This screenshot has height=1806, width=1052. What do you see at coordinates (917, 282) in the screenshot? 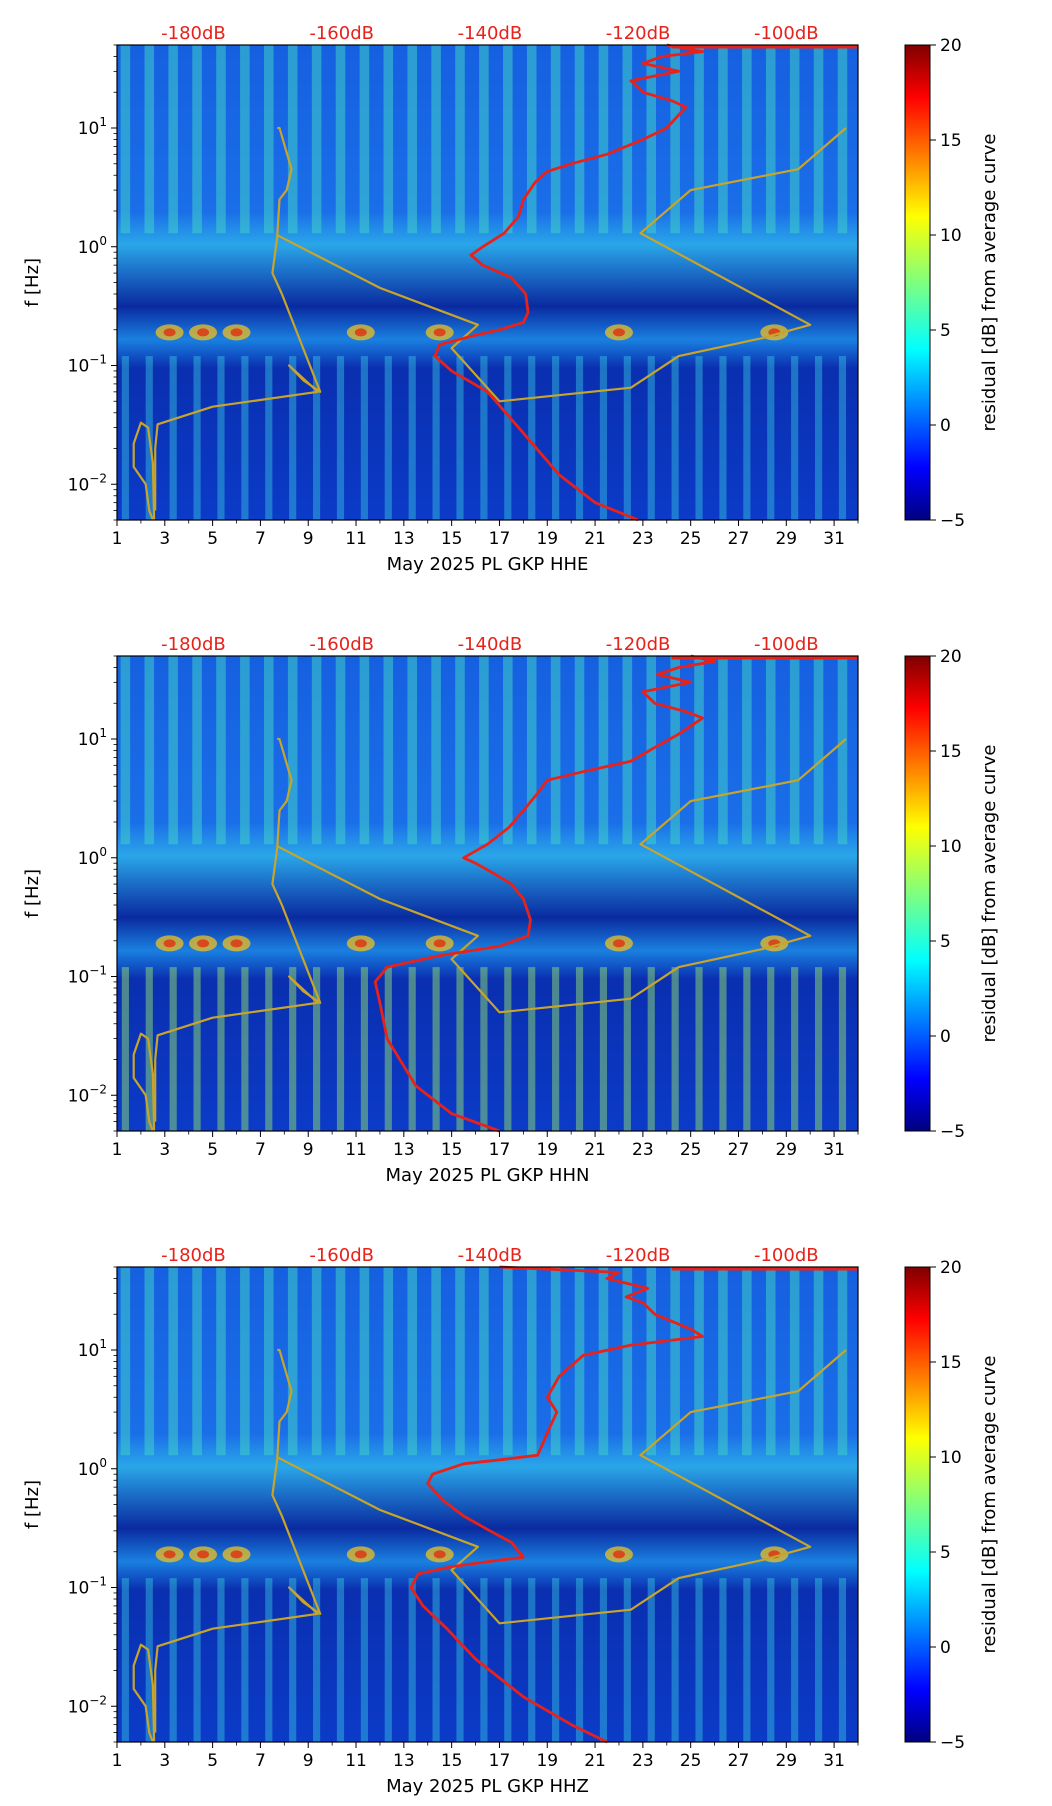
I see `colorbar-gradient` at bounding box center [917, 282].